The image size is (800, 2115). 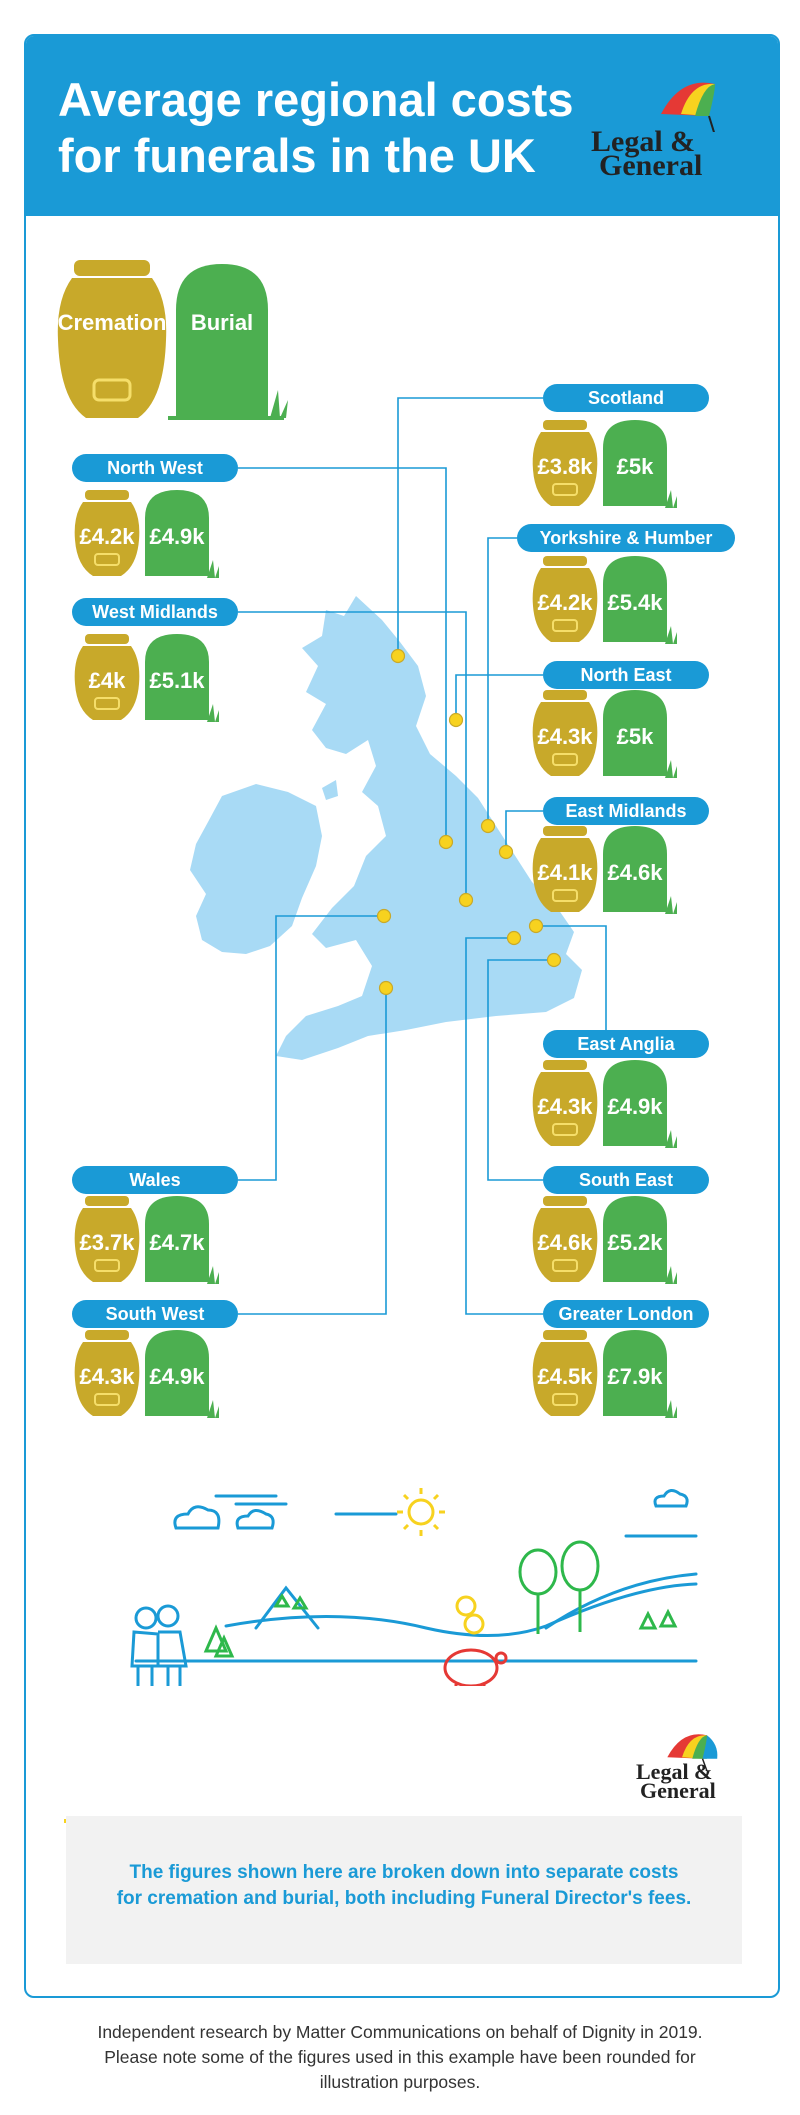 I want to click on region-label-greater-london: Greater London, so click(x=626, y=1314).